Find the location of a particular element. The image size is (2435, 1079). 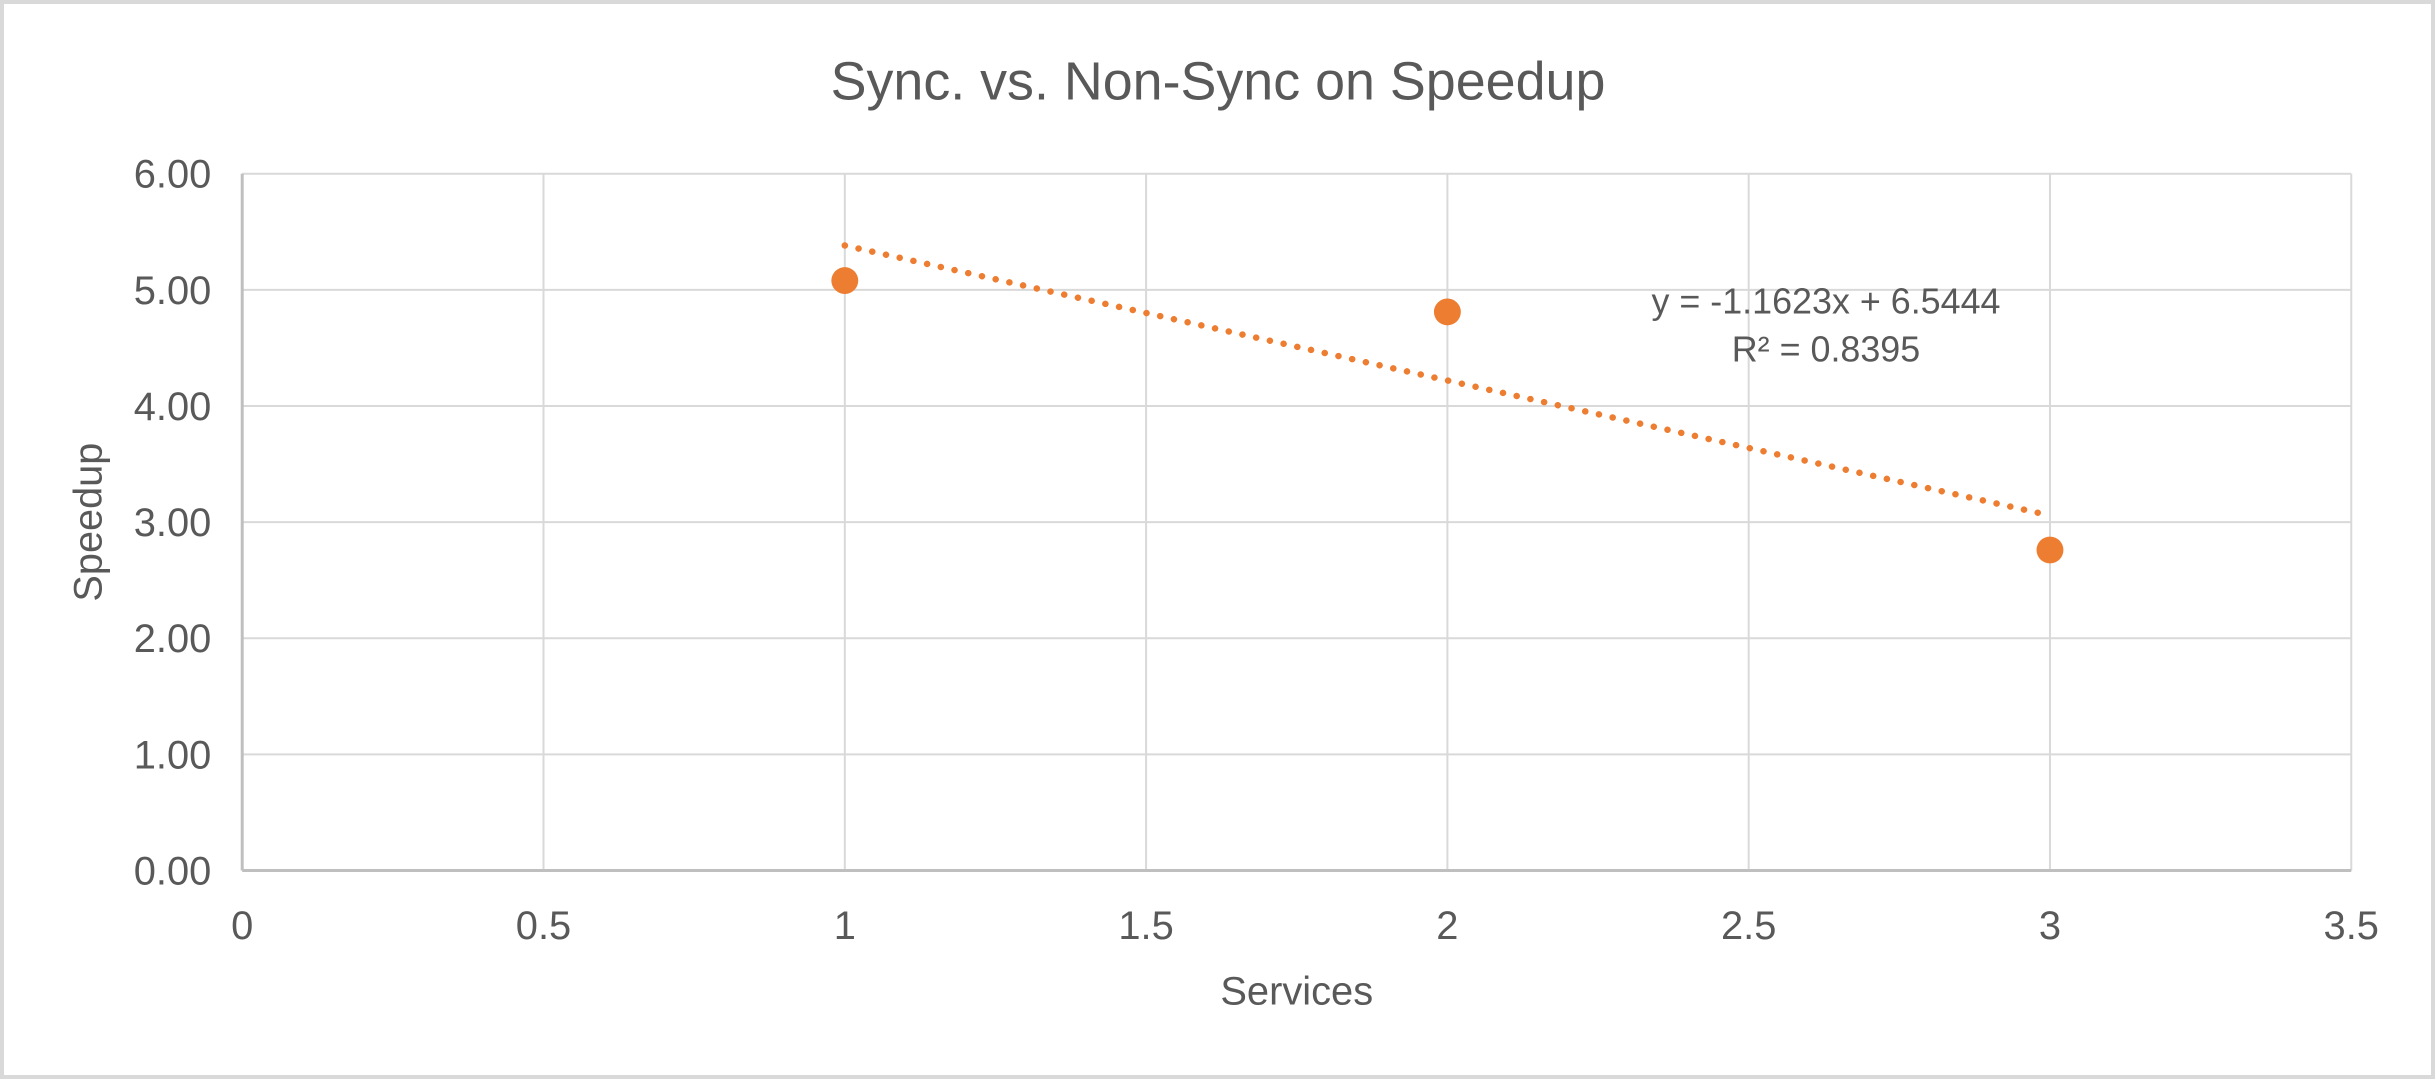

x-tick-label: 2.5 is located at coordinates (1748, 926).